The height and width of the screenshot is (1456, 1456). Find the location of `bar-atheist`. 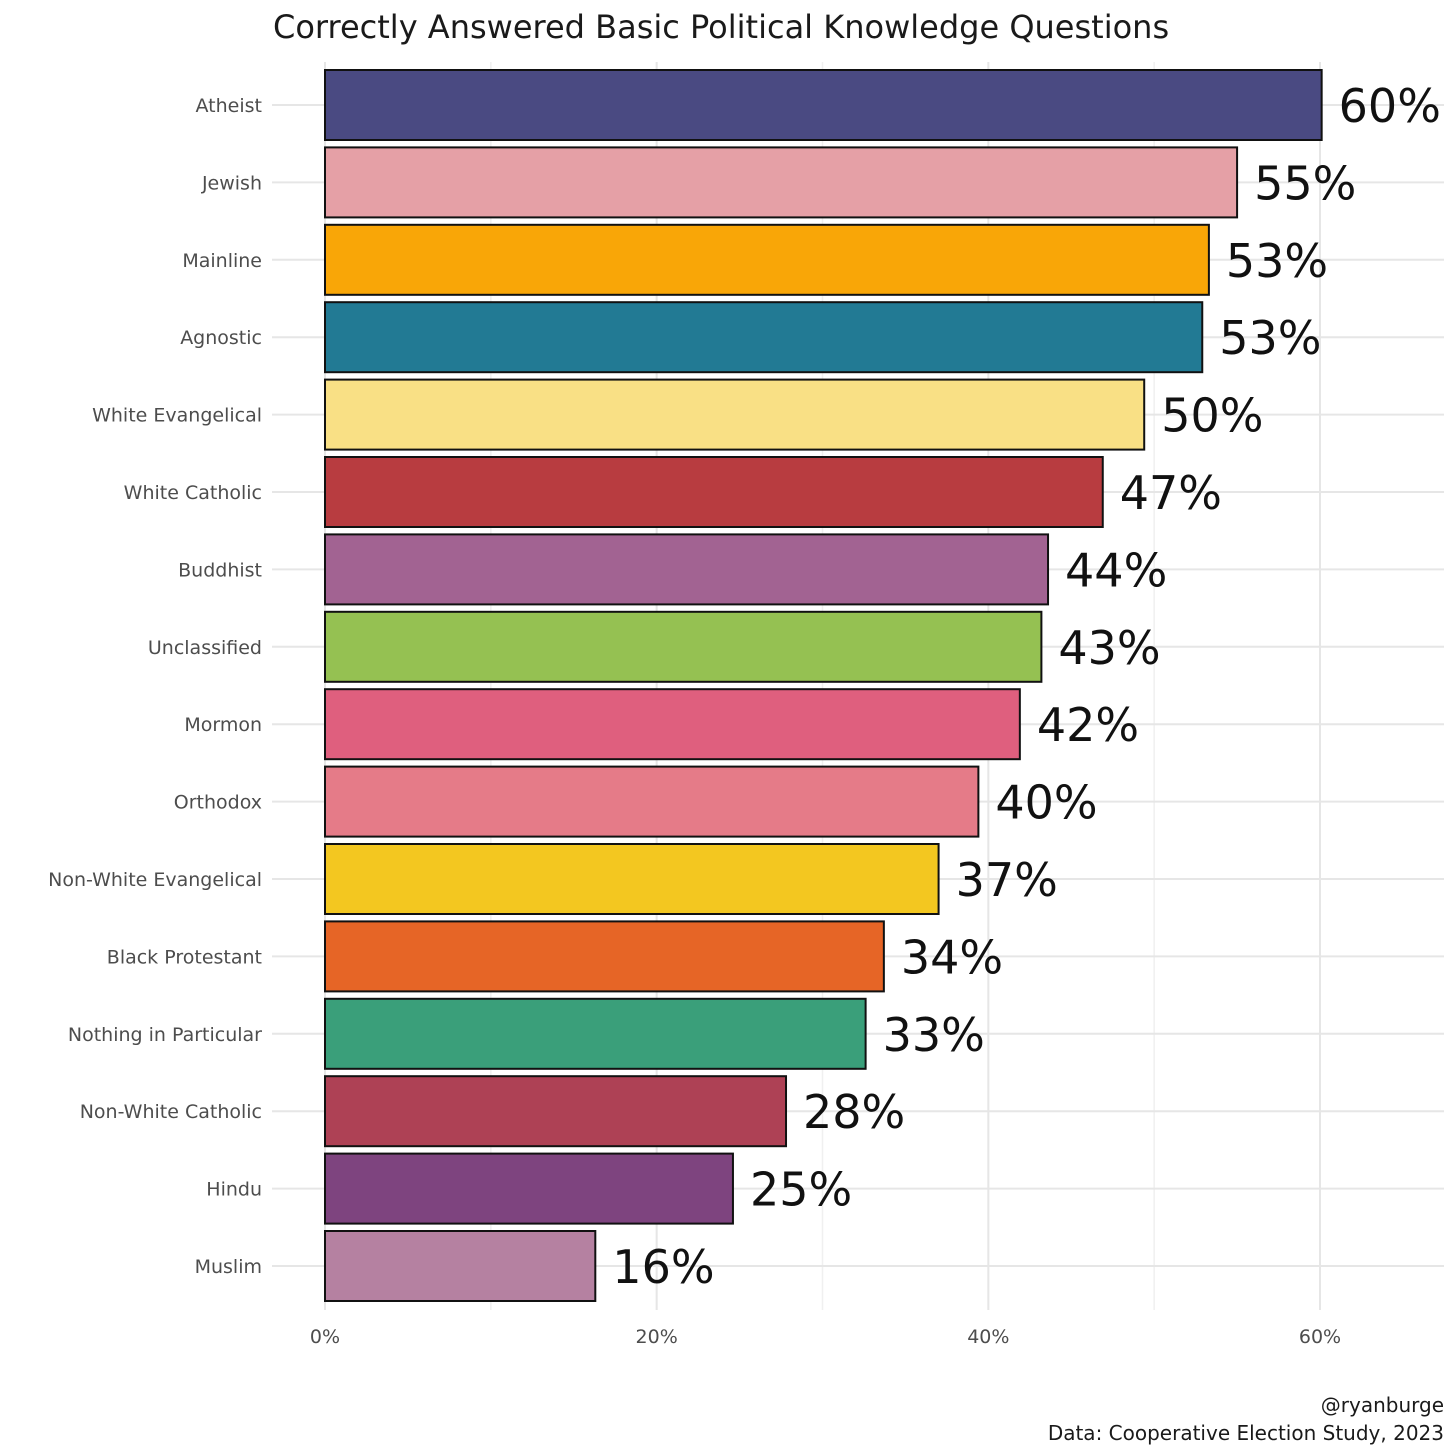

bar-atheist is located at coordinates (823, 105).